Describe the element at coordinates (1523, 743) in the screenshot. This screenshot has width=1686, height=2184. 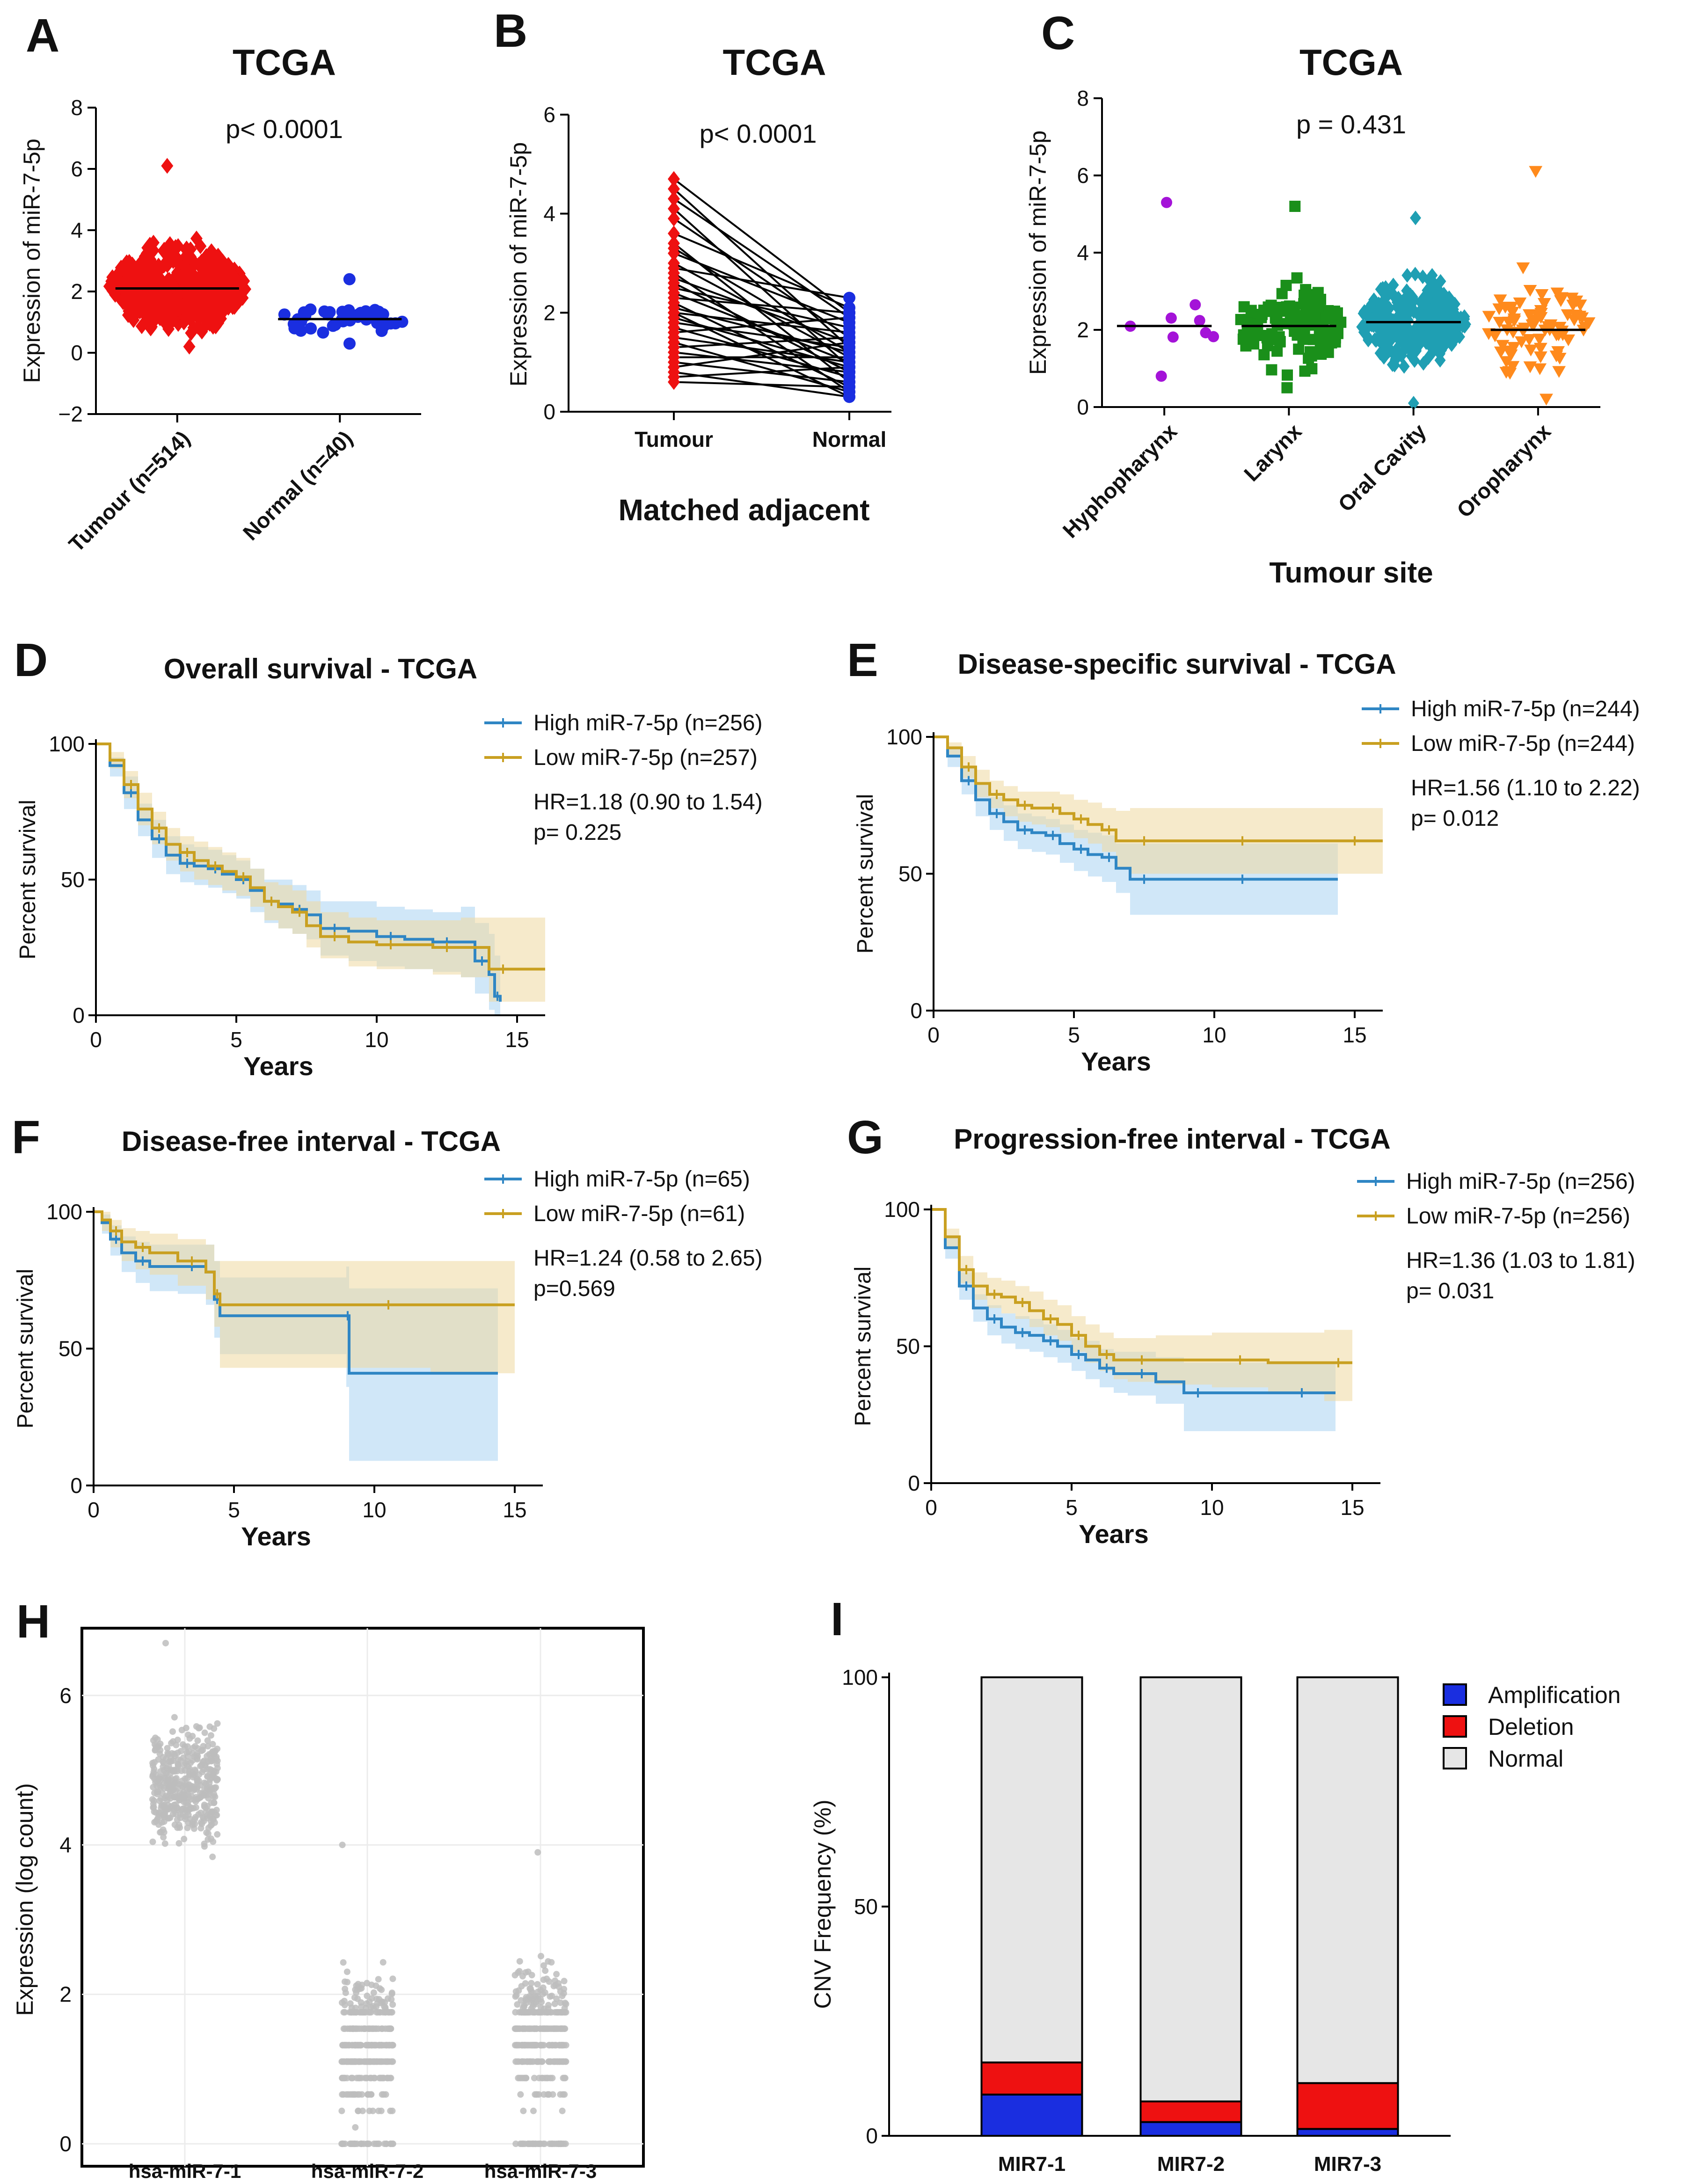
I see `legend-label: Low miR-7-5p (n=244)` at that location.